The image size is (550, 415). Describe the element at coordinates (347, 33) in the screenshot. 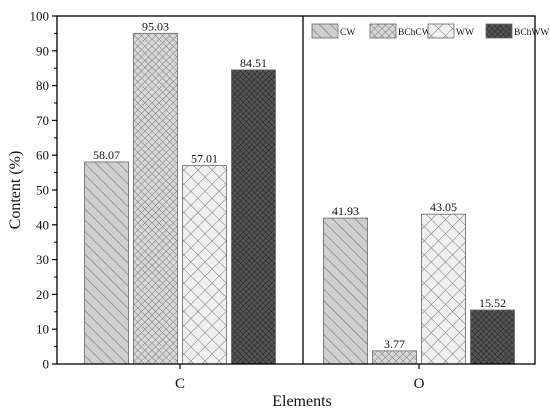

I see `legend-label-cw: CW` at that location.